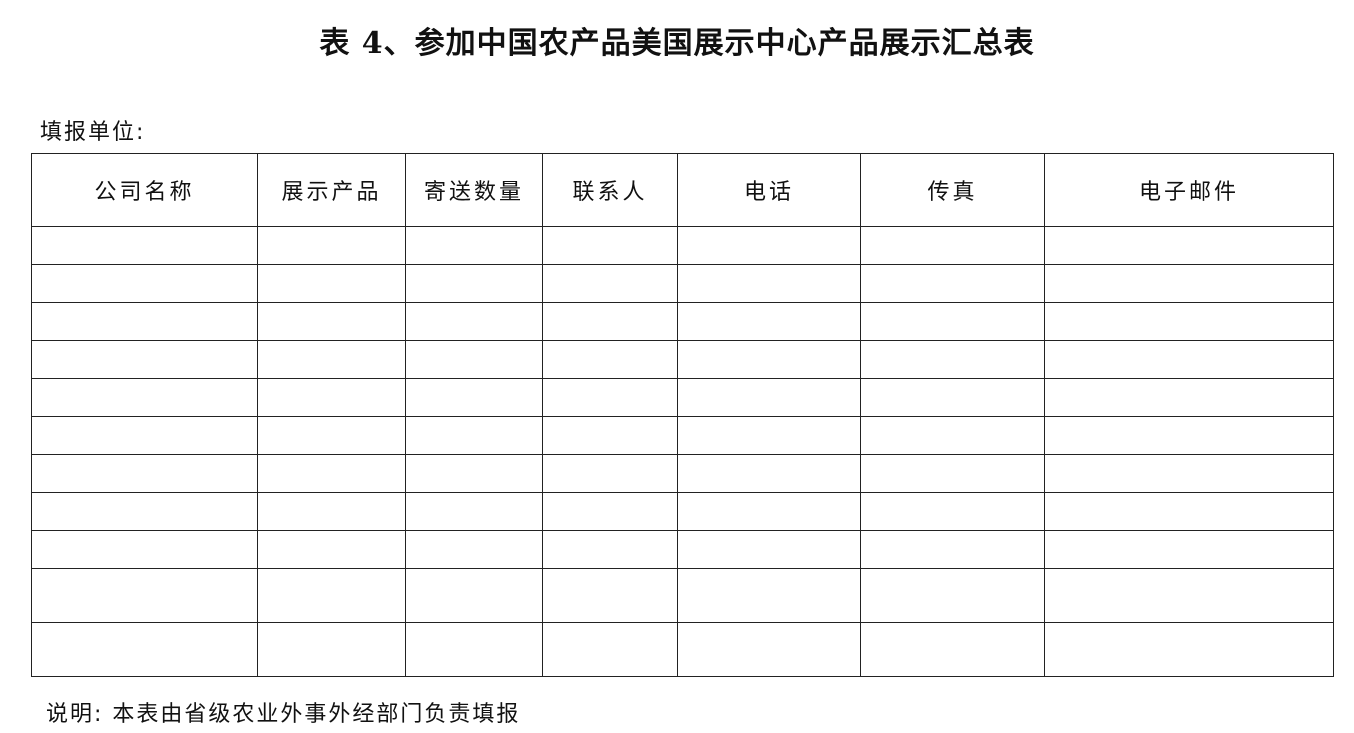 The height and width of the screenshot is (733, 1354). Describe the element at coordinates (474, 190) in the screenshot. I see `column-header: 寄送数量` at that location.